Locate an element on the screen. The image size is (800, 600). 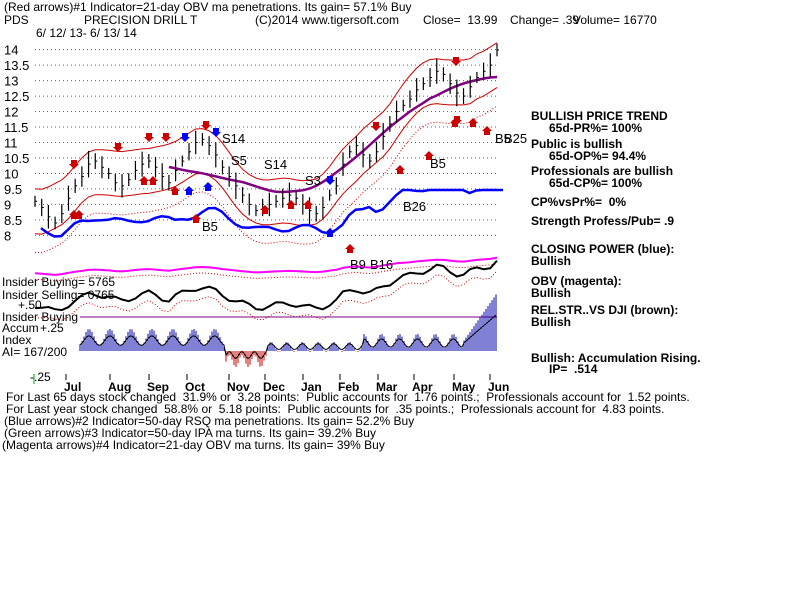
date-range: 6/ 12/ 13- 6/ 13/ 14 is located at coordinates (86, 33).